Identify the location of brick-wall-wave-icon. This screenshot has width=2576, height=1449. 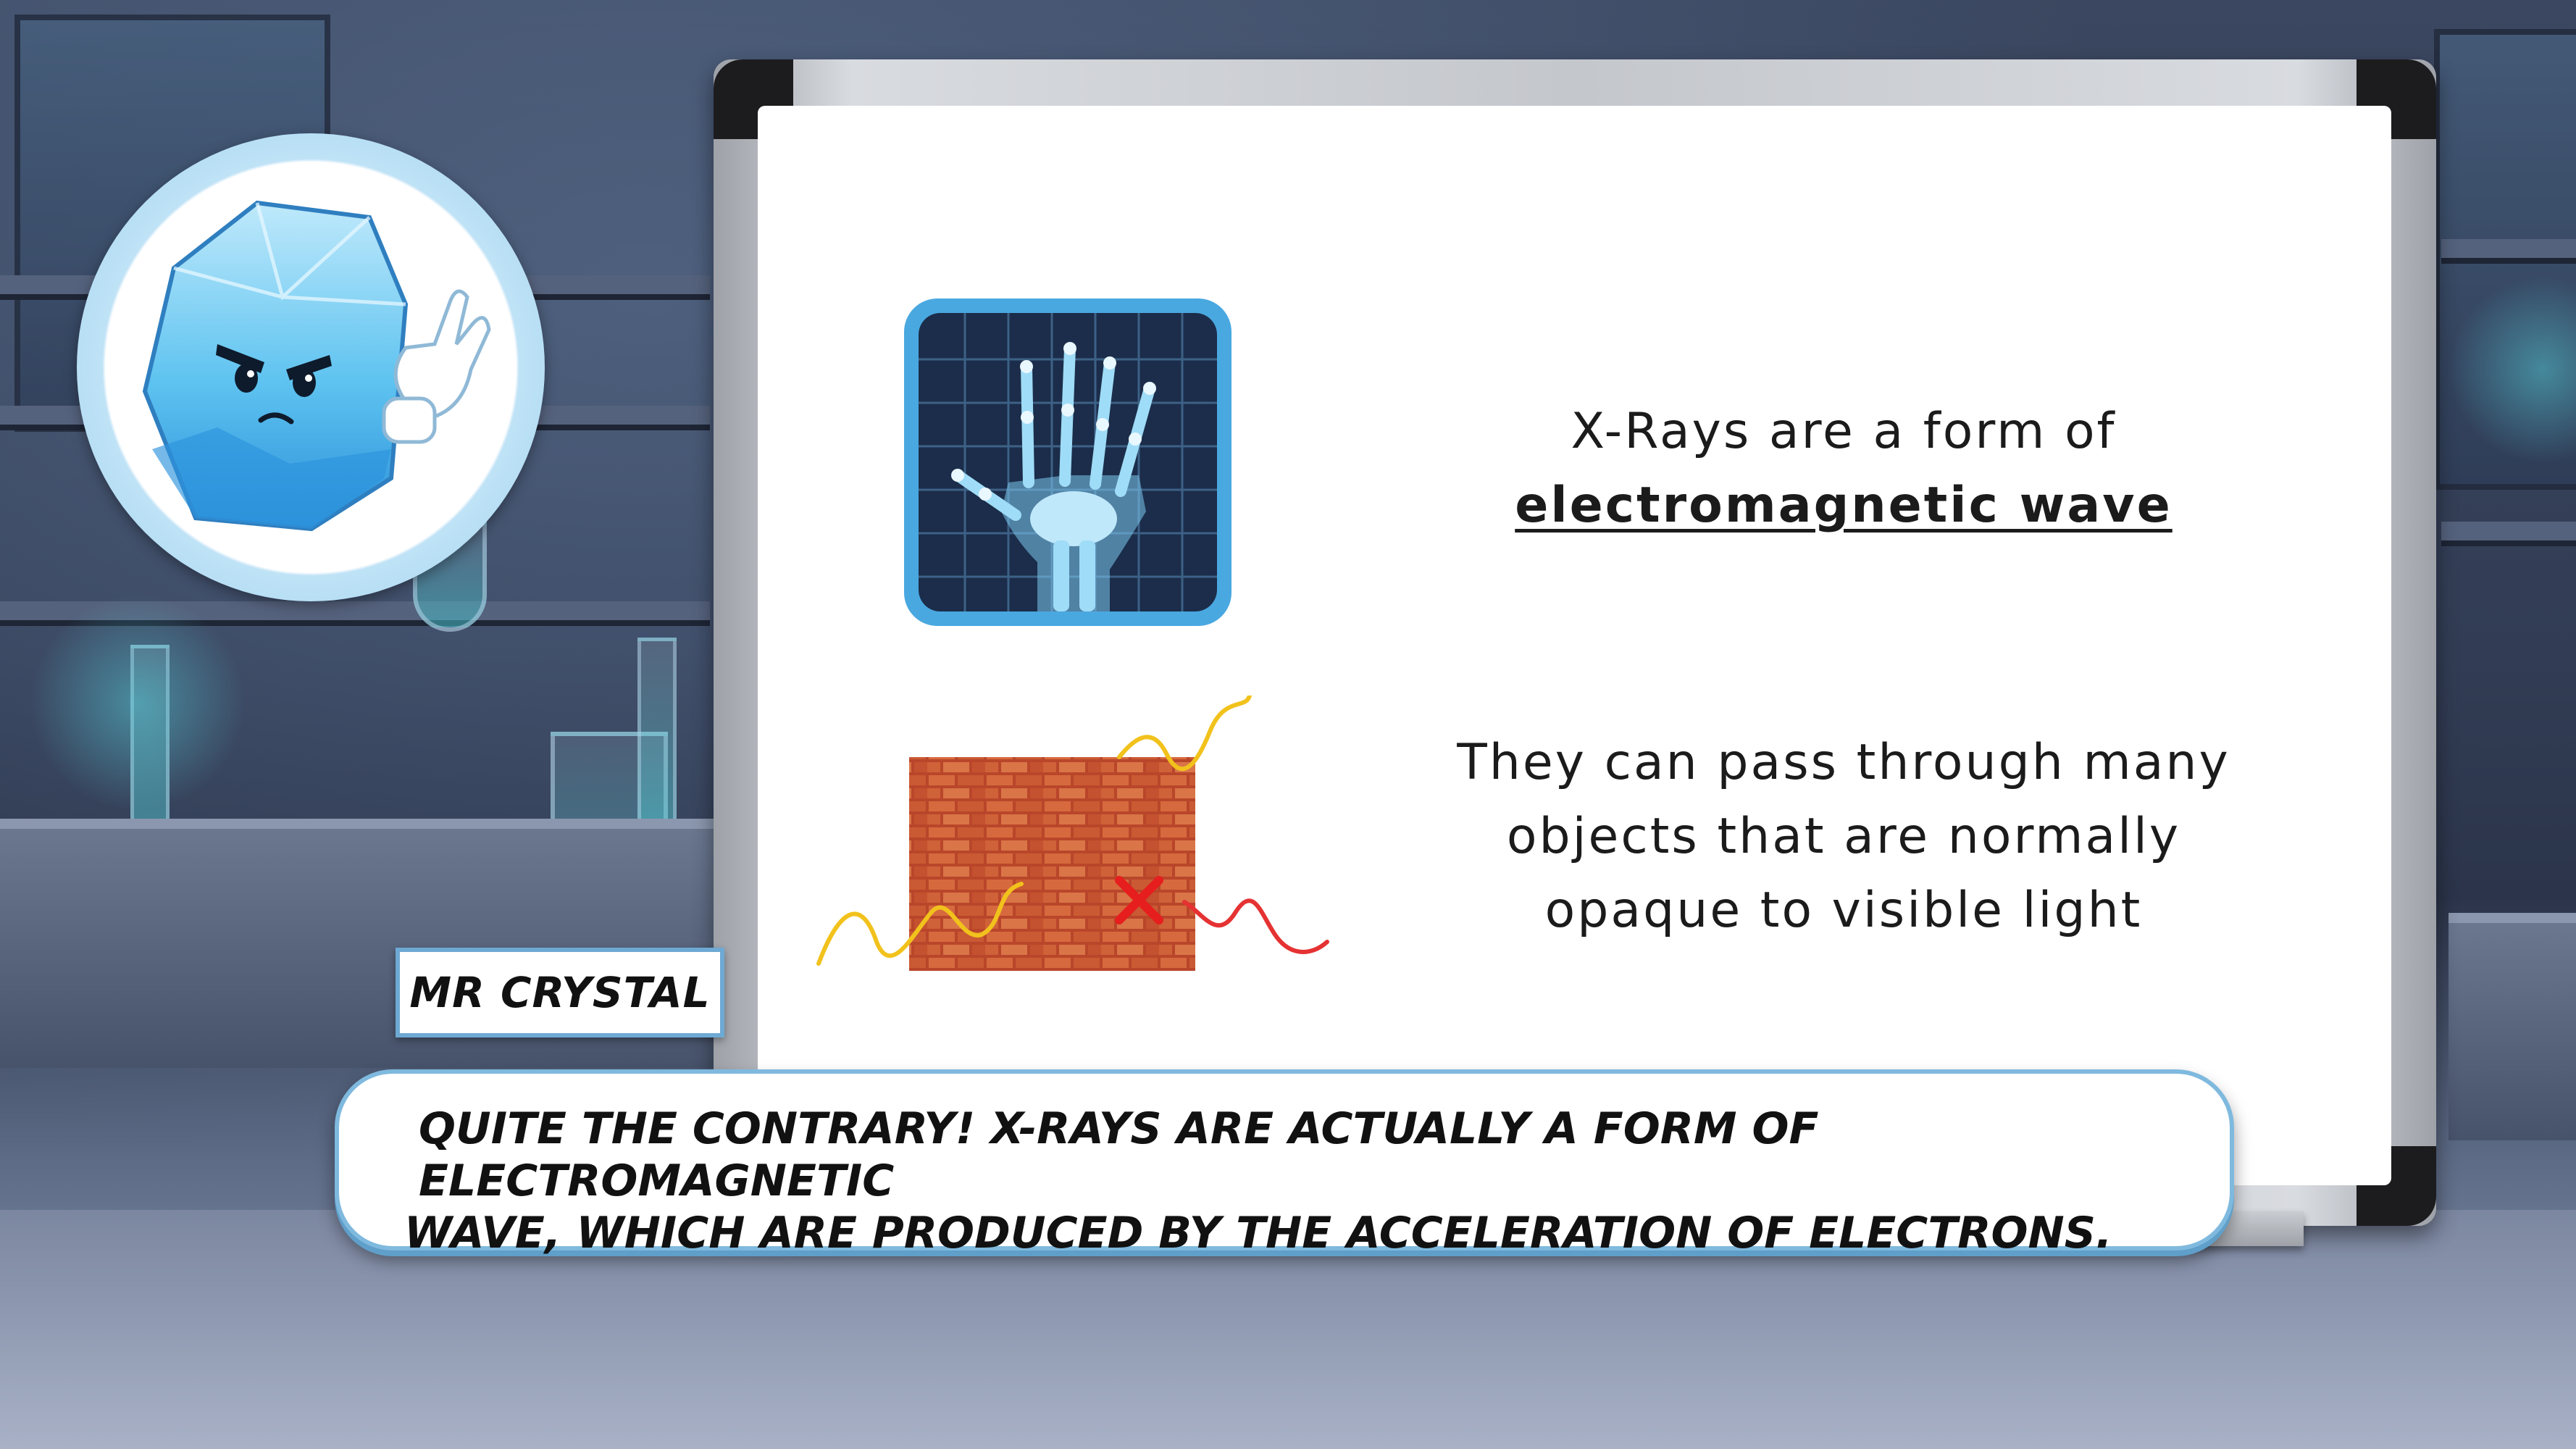
(1072, 833).